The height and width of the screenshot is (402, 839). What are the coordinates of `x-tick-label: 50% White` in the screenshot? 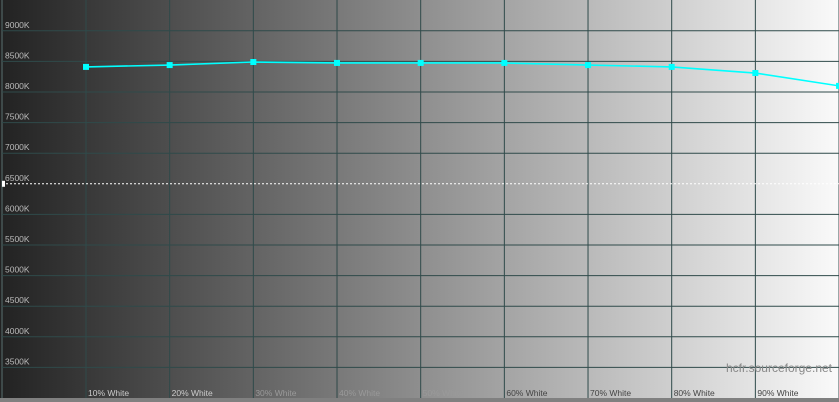 It's located at (443, 393).